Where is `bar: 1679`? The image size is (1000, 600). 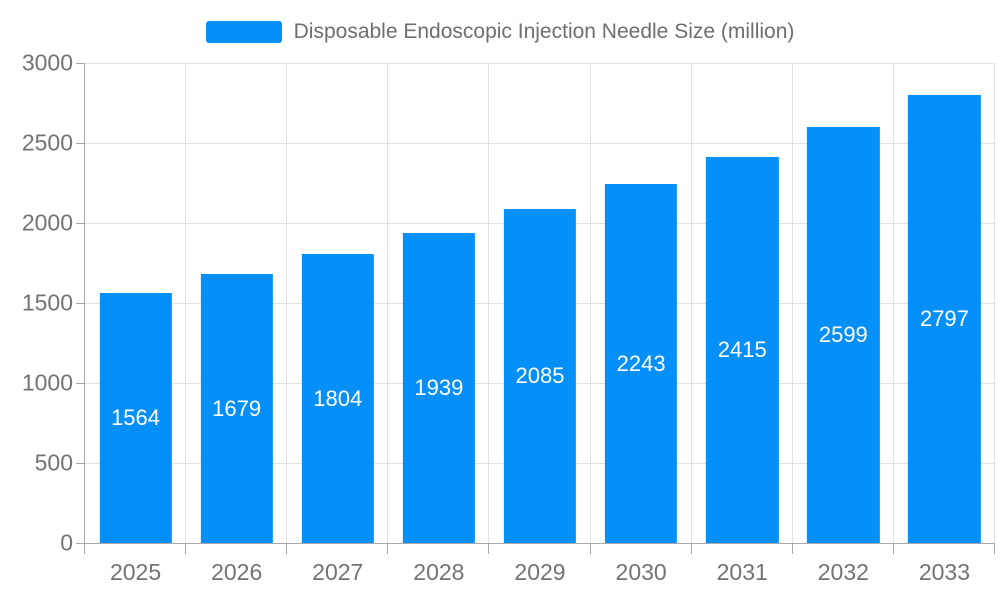
bar: 1679 is located at coordinates (236, 408).